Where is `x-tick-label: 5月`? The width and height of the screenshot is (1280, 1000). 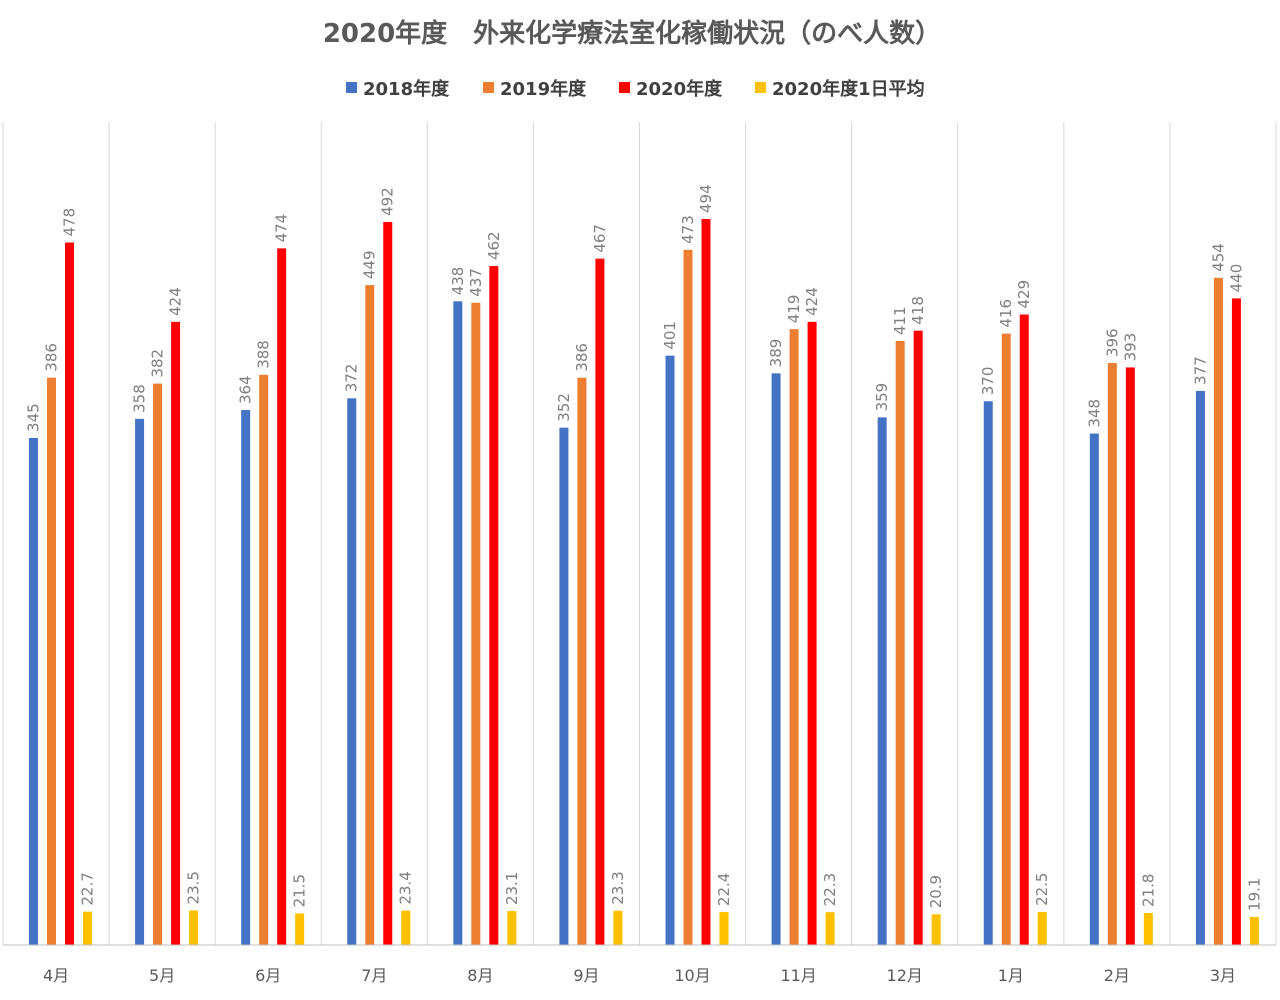
x-tick-label: 5月 is located at coordinates (162, 975).